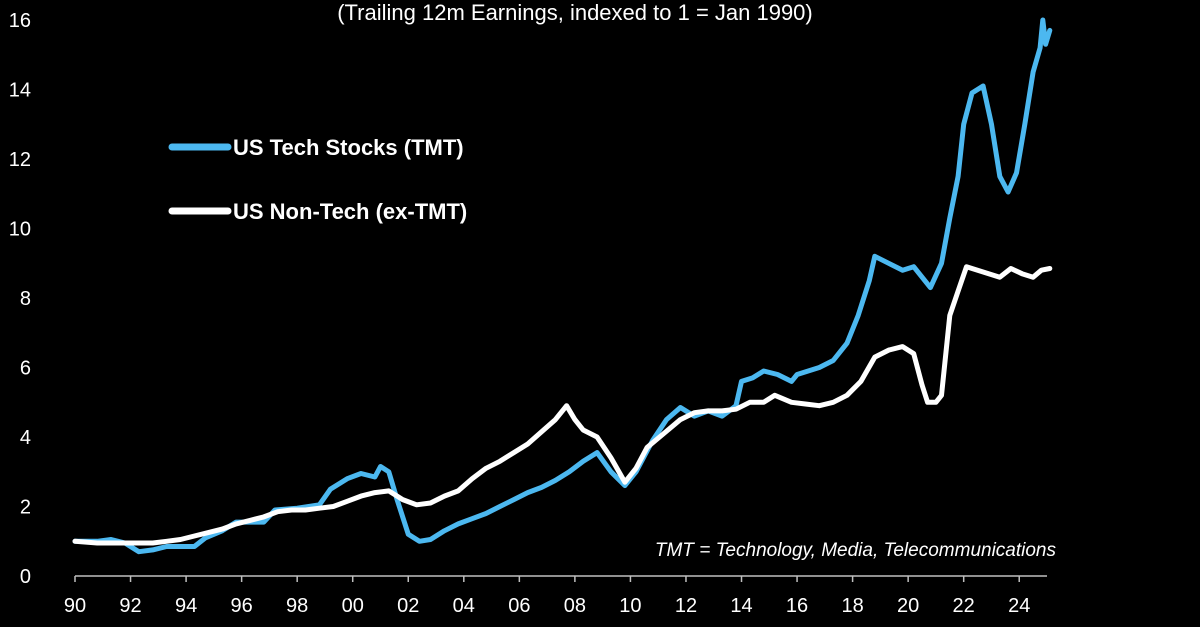  Describe the element at coordinates (464, 606) in the screenshot. I see `x-tick-label: 04` at that location.